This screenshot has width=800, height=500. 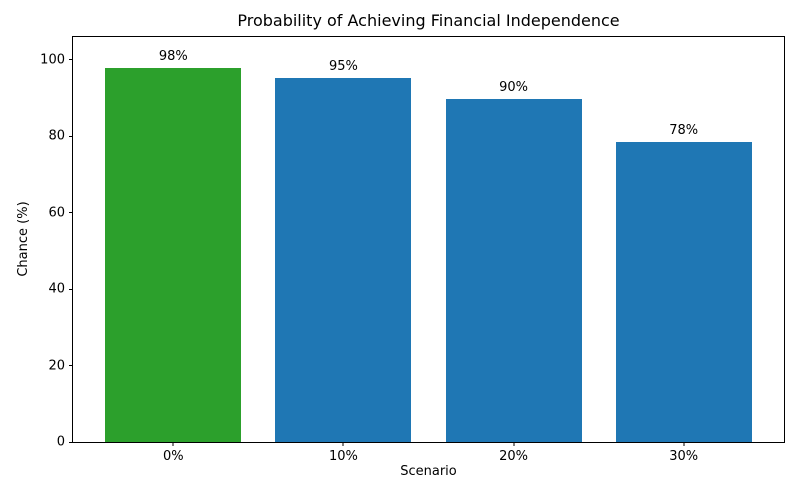 I want to click on bar-scenario-30%, so click(x=683, y=292).